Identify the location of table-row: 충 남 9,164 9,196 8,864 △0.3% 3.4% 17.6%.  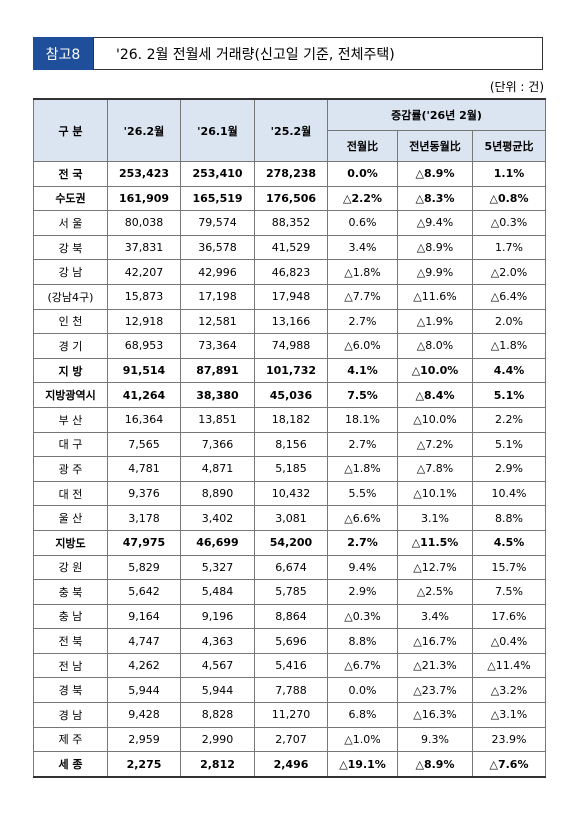
(289, 616).